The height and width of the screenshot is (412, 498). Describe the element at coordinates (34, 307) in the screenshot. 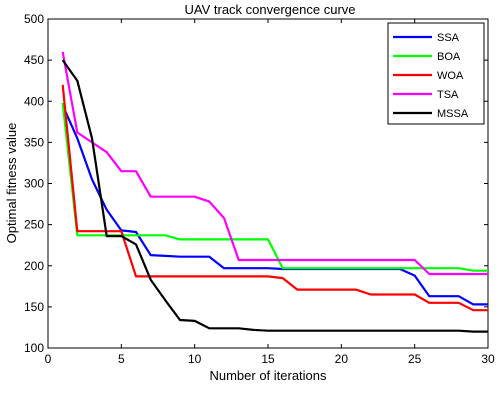

I see `y-tick-label: 150` at that location.